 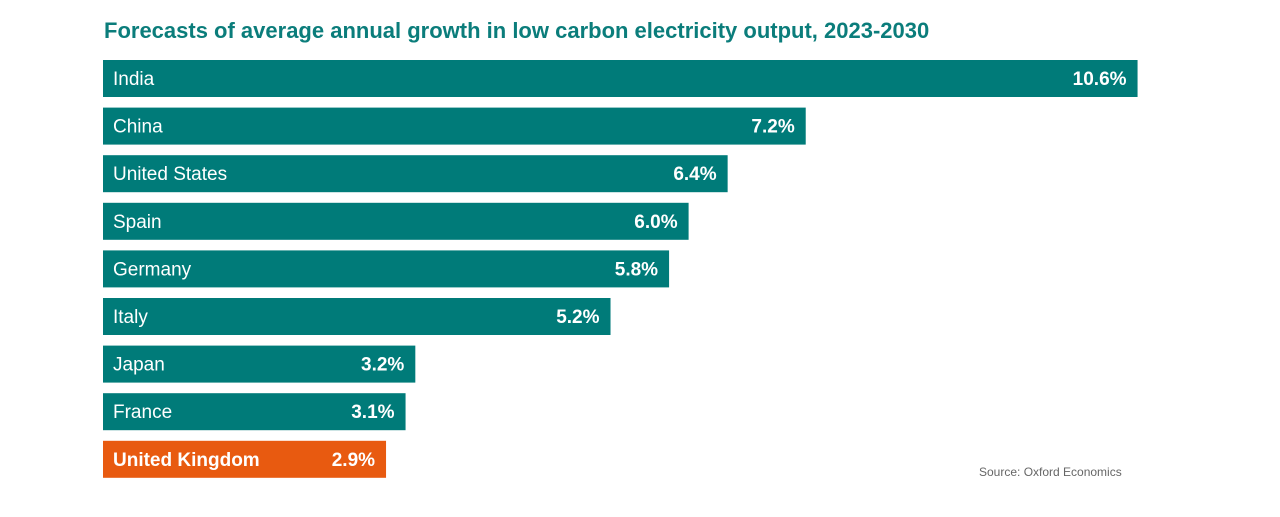 What do you see at coordinates (138, 127) in the screenshot?
I see `category-label: China` at bounding box center [138, 127].